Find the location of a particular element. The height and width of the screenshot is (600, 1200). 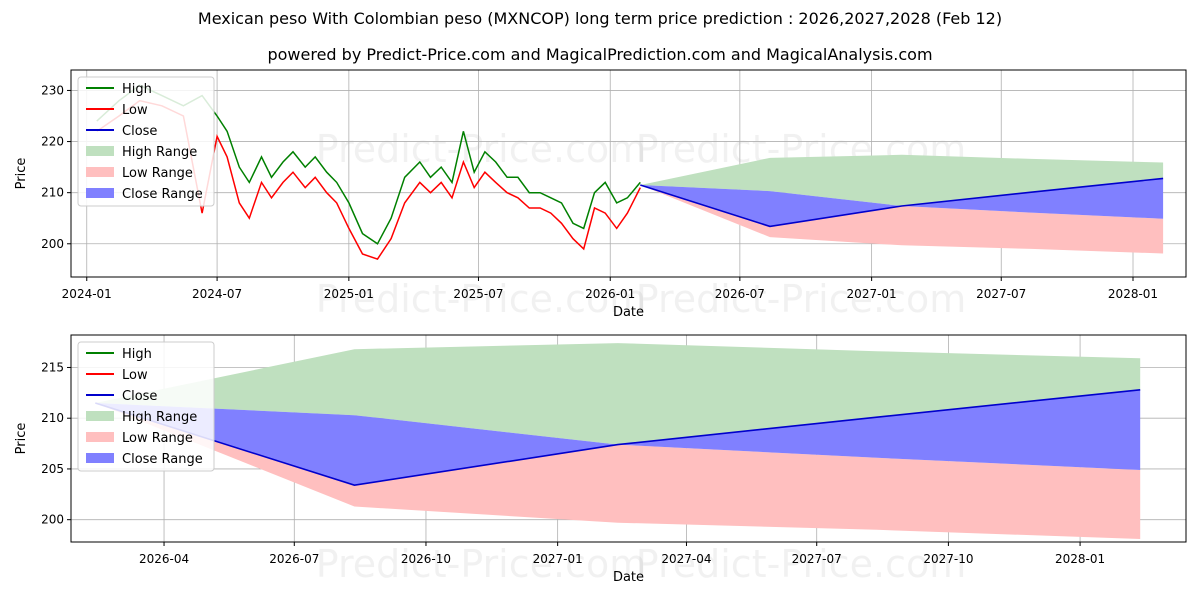

y-tick-label: 230 is located at coordinates (52, 90).